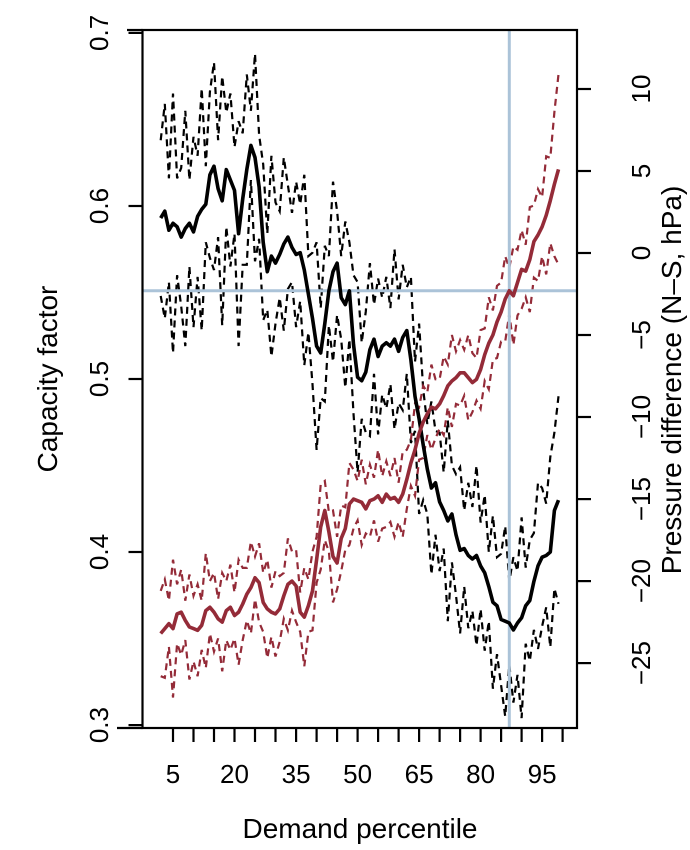  I want to click on x-axis-title: Demand percentile, so click(359, 828).